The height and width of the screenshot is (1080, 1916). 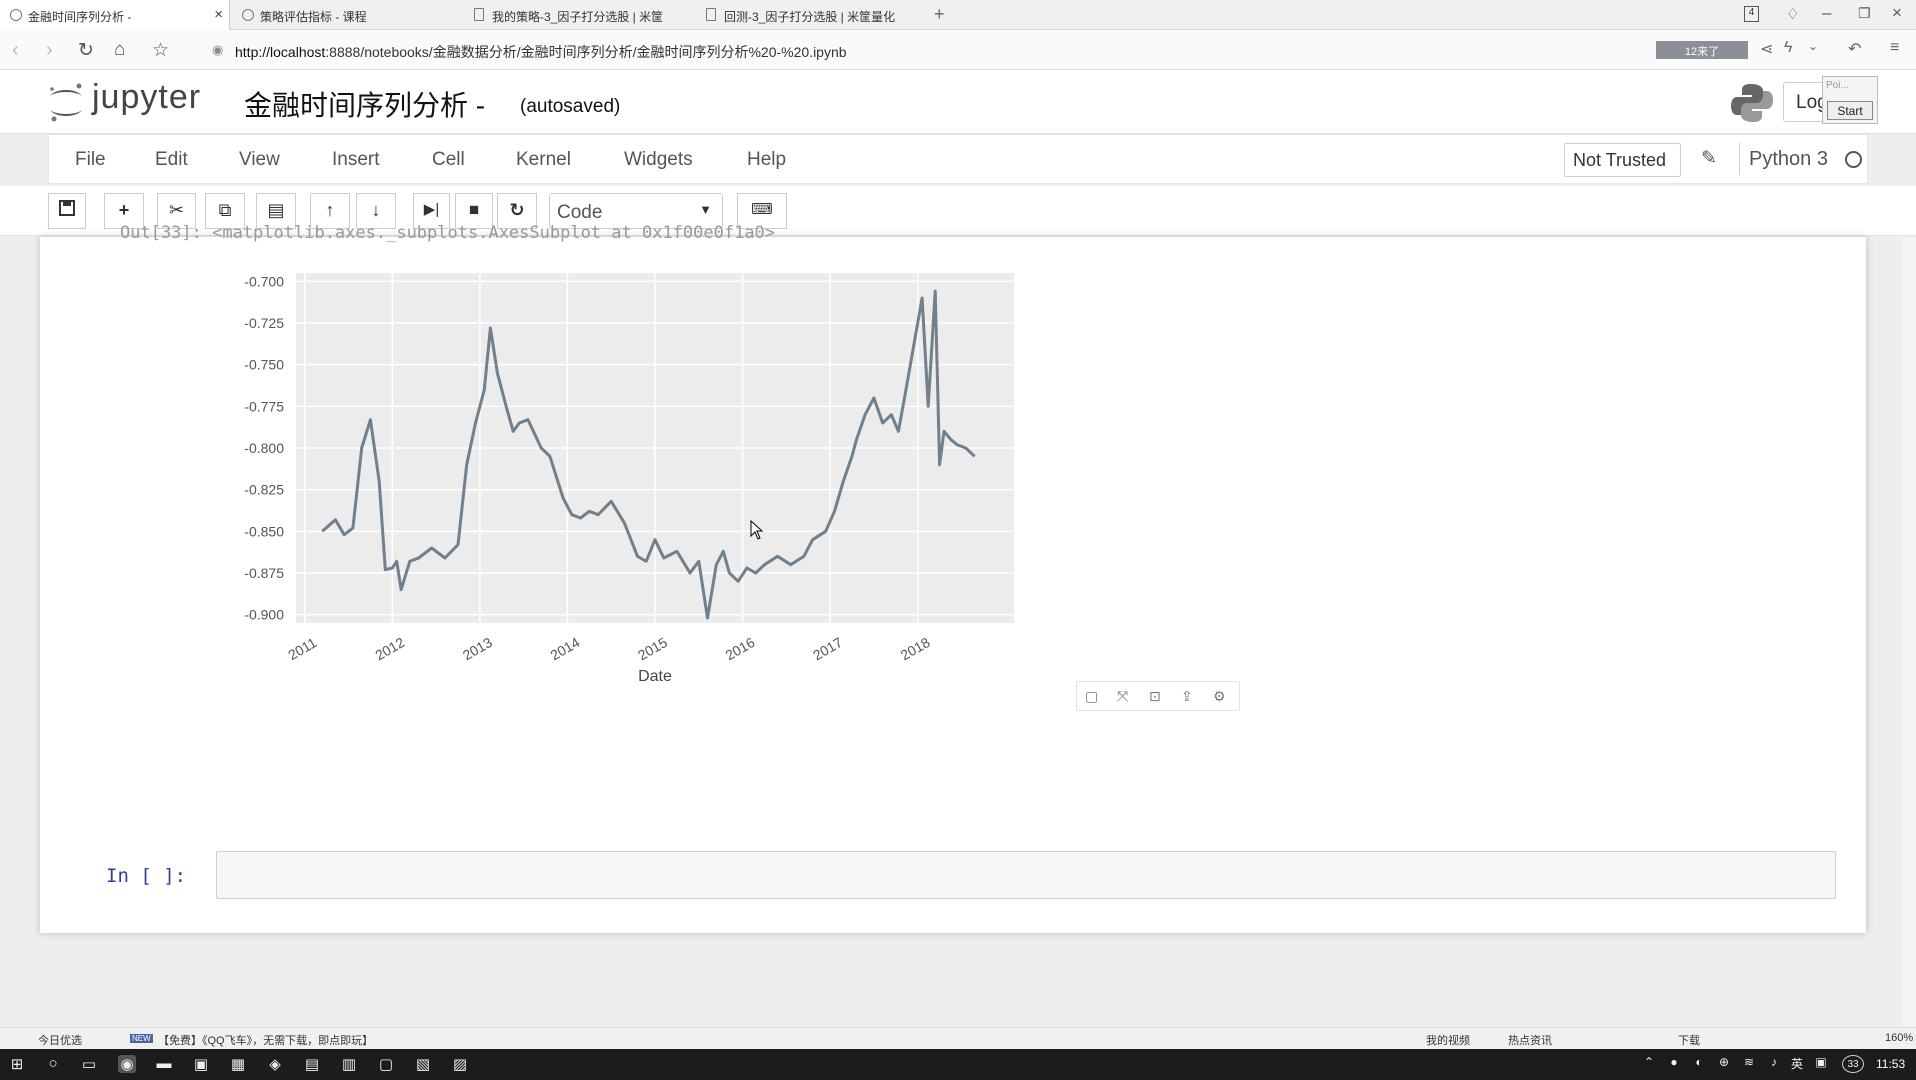 What do you see at coordinates (238, 1064) in the screenshot?
I see `app-icon: ▦` at bounding box center [238, 1064].